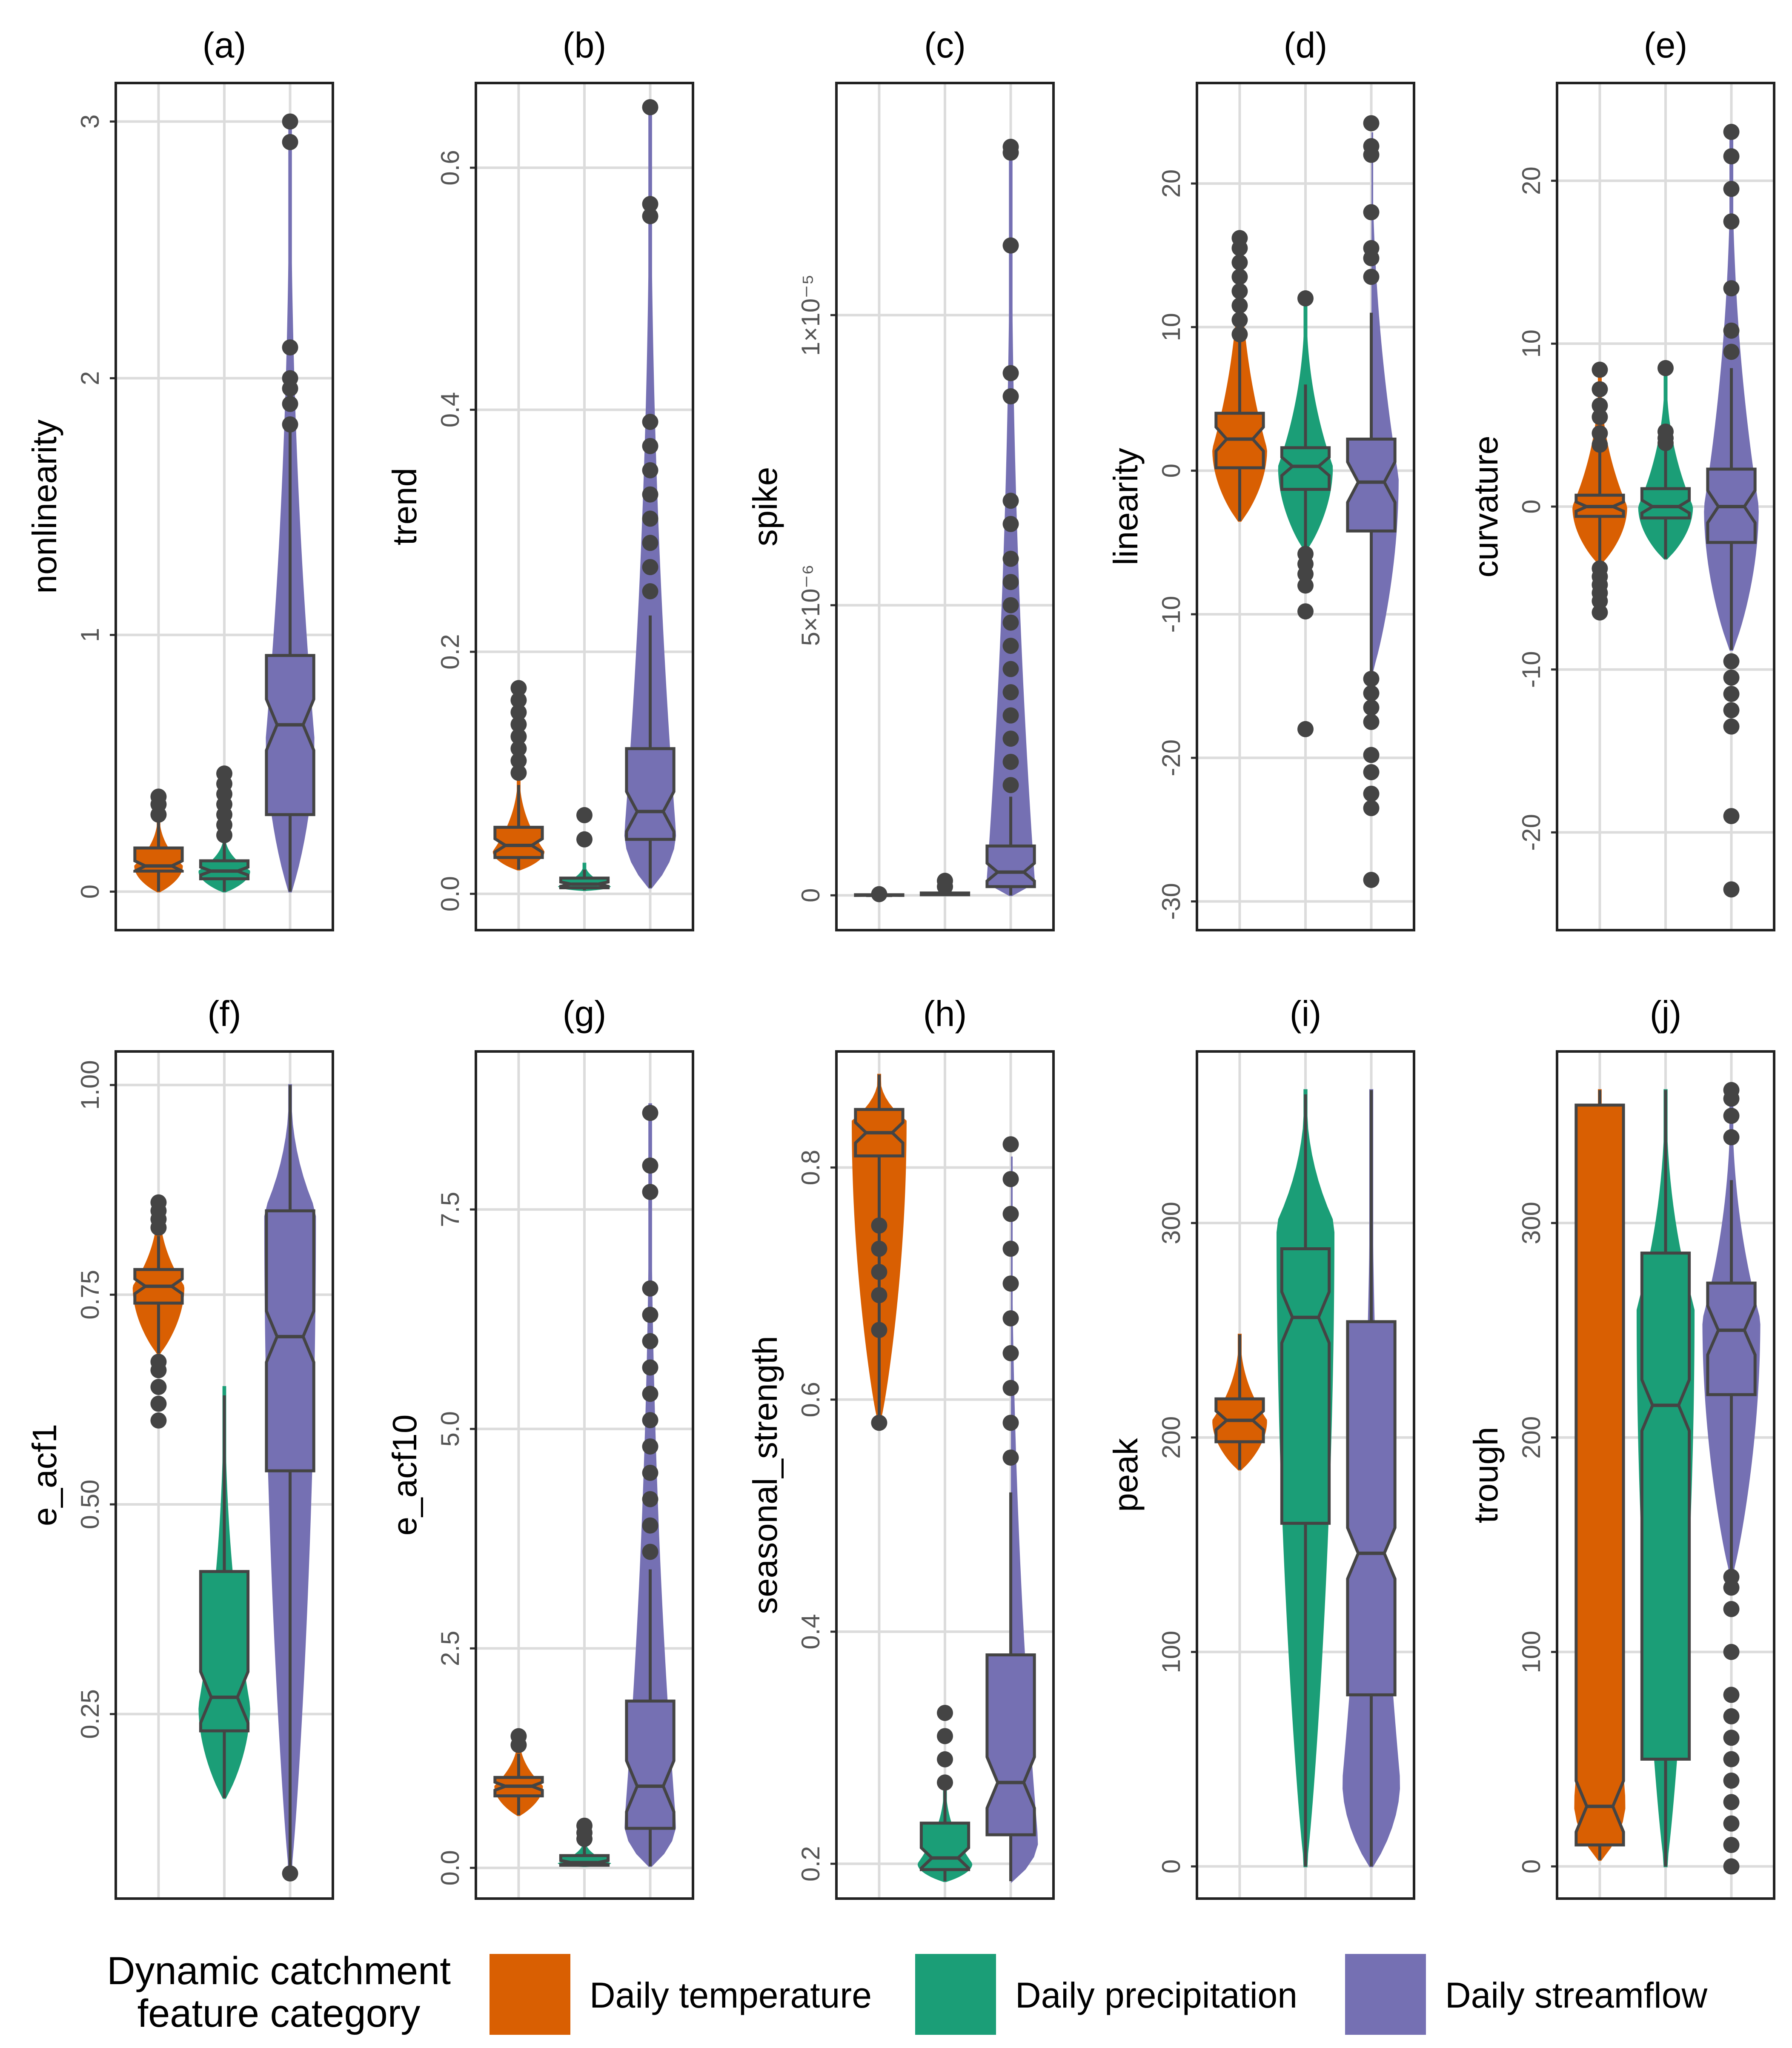  I want to click on panel-title: (b), so click(585, 45).